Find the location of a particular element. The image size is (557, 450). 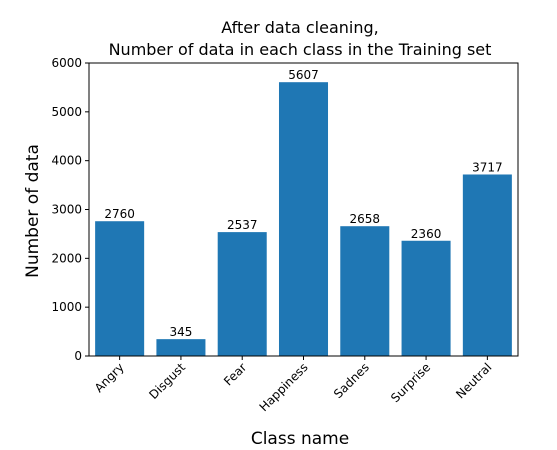

x-tick-label: Surprise is located at coordinates (410, 382).